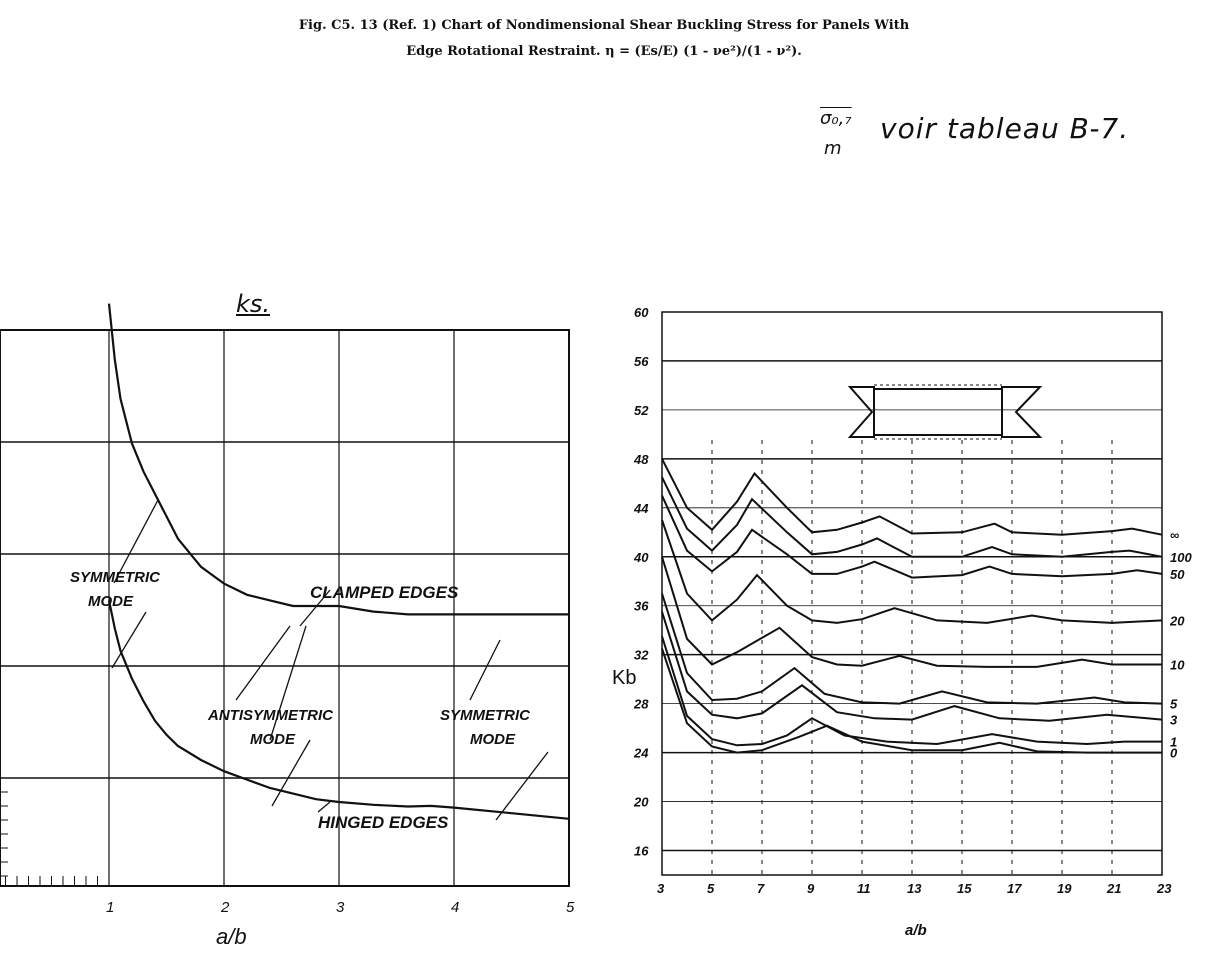 The height and width of the screenshot is (964, 1208). I want to click on handwritten-note: voir tableau B-7., so click(1005, 128).